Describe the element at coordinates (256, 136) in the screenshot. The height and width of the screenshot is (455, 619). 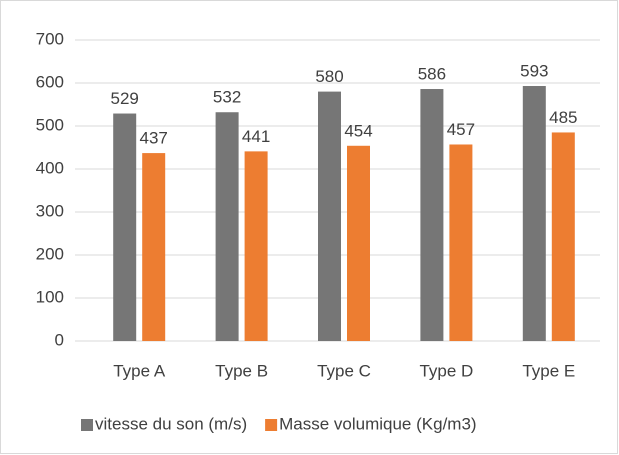
I see `data-label: 441` at that location.